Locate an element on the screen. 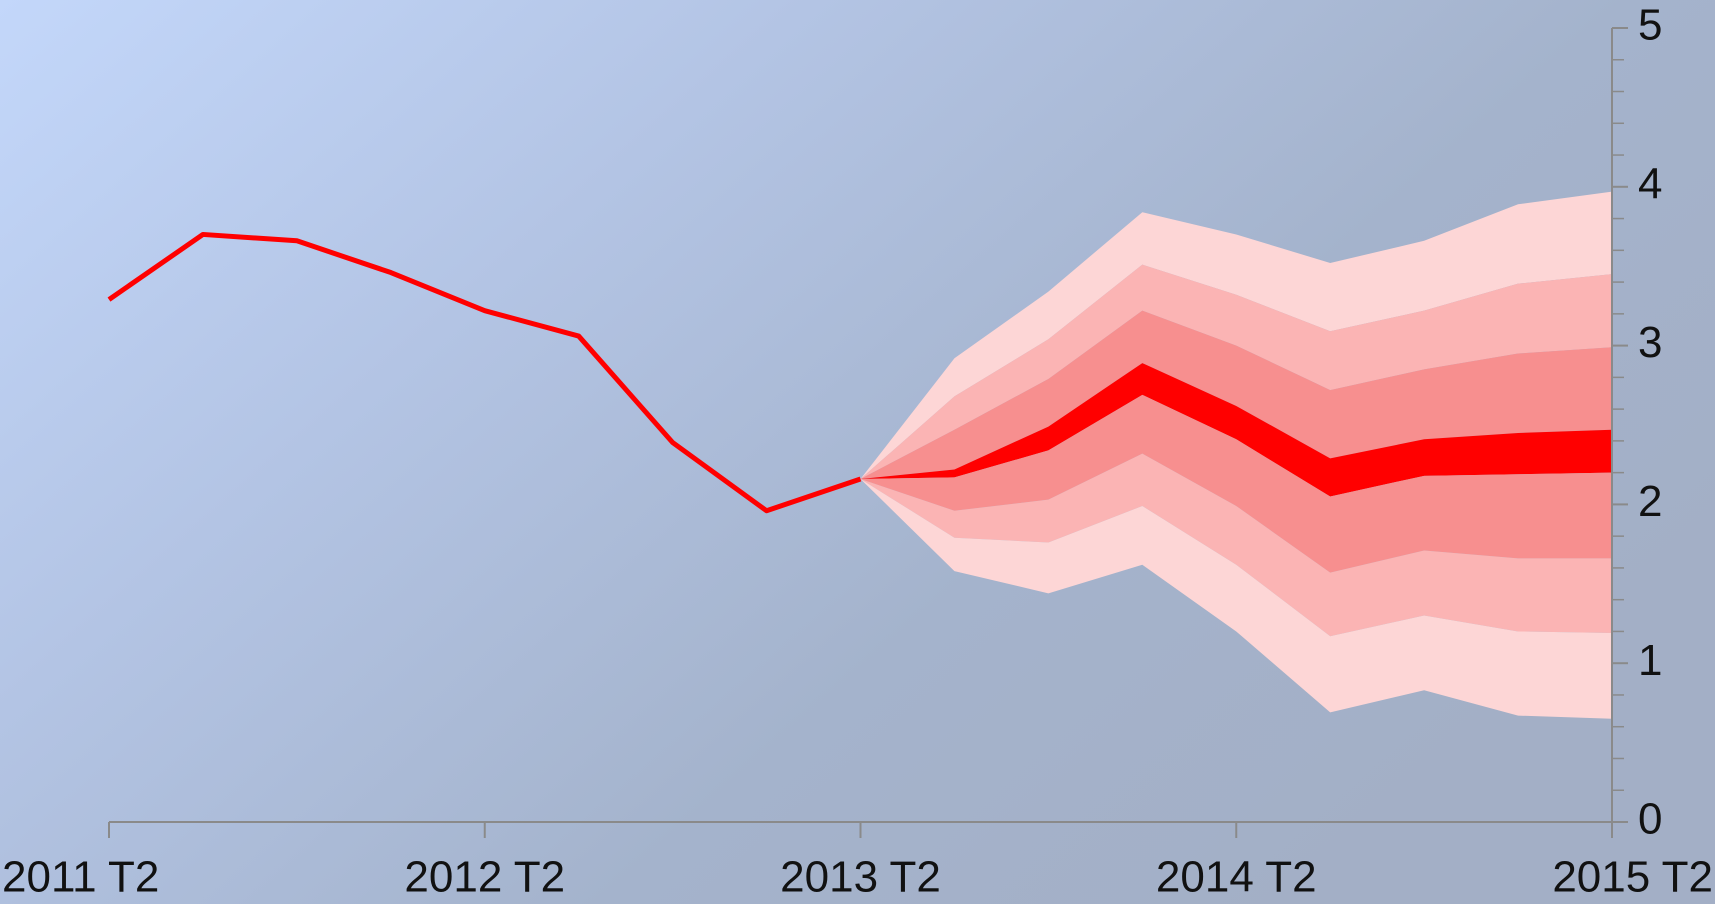 This screenshot has height=904, width=1715. line is located at coordinates (484, 372).